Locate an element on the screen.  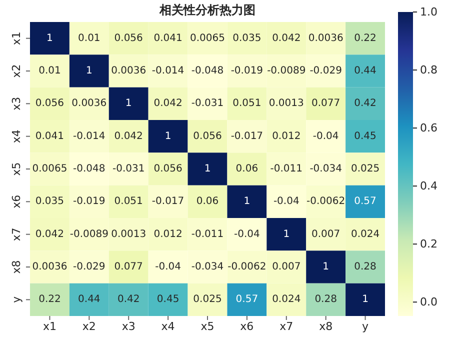
y-tick-label: x3 is located at coordinates (16, 103).